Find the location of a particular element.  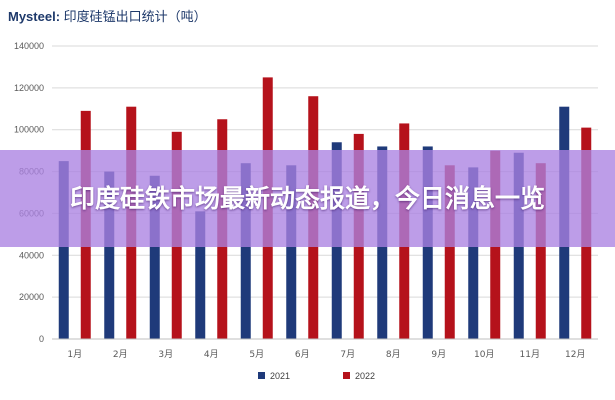

legend: 2021 2022 is located at coordinates (316, 376).